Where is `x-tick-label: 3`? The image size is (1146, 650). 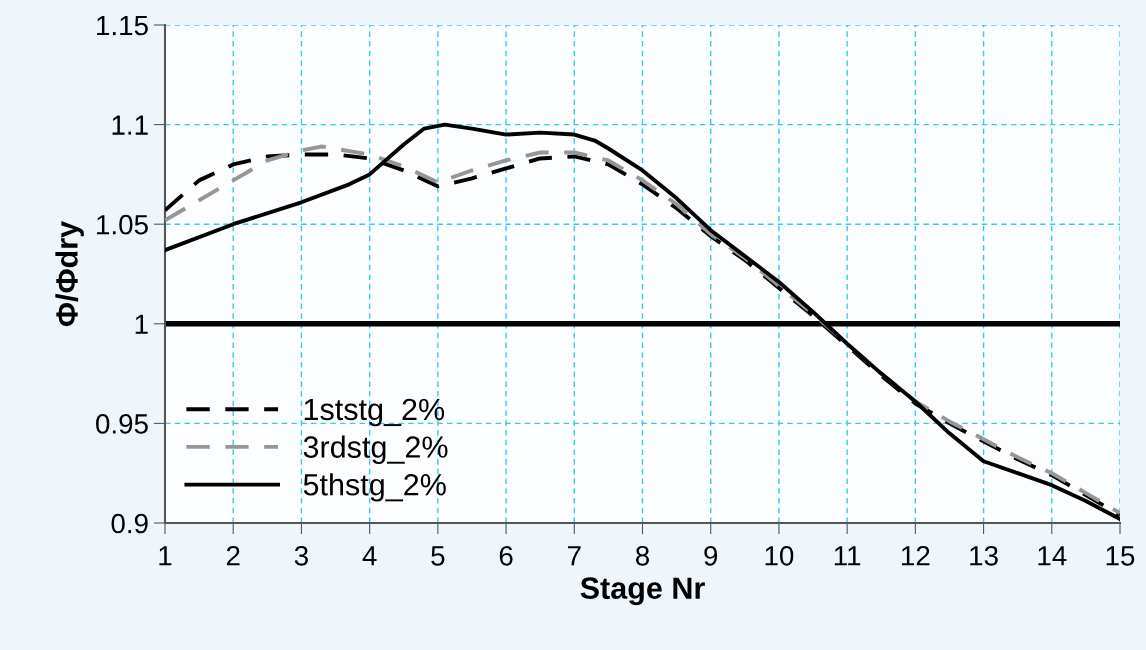
x-tick-label: 3 is located at coordinates (301, 555).